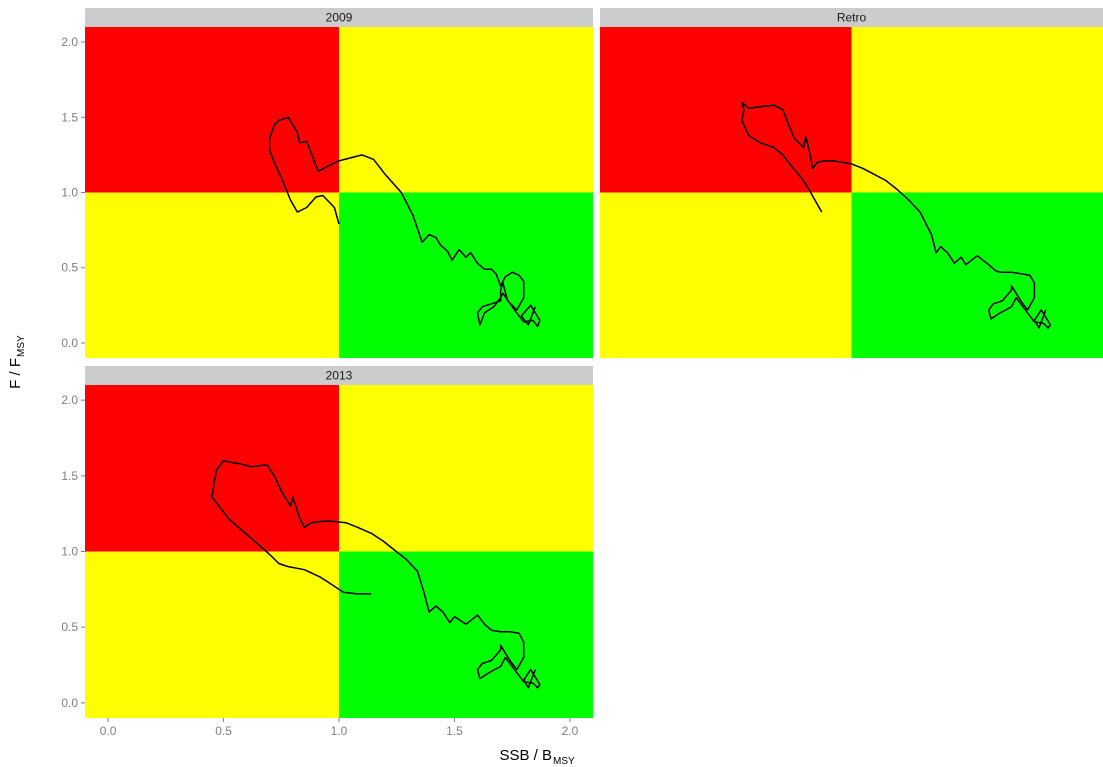 The width and height of the screenshot is (1103, 767). I want to click on facet-strip-label: 2009, so click(339, 18).